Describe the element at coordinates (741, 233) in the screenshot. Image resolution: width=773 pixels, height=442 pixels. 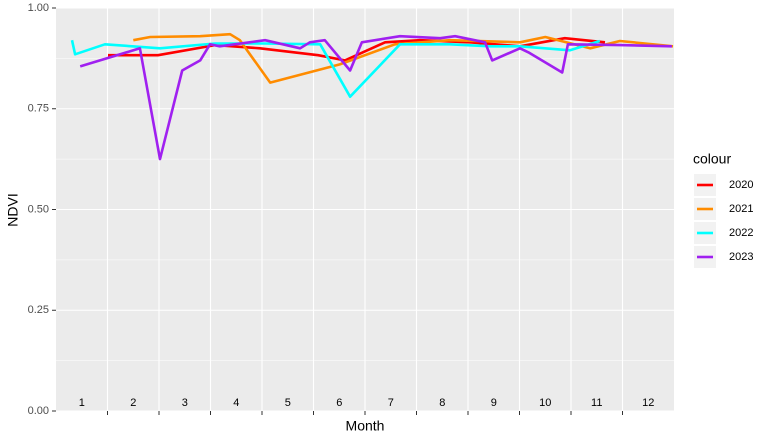
I see `legend-label: 2022` at that location.